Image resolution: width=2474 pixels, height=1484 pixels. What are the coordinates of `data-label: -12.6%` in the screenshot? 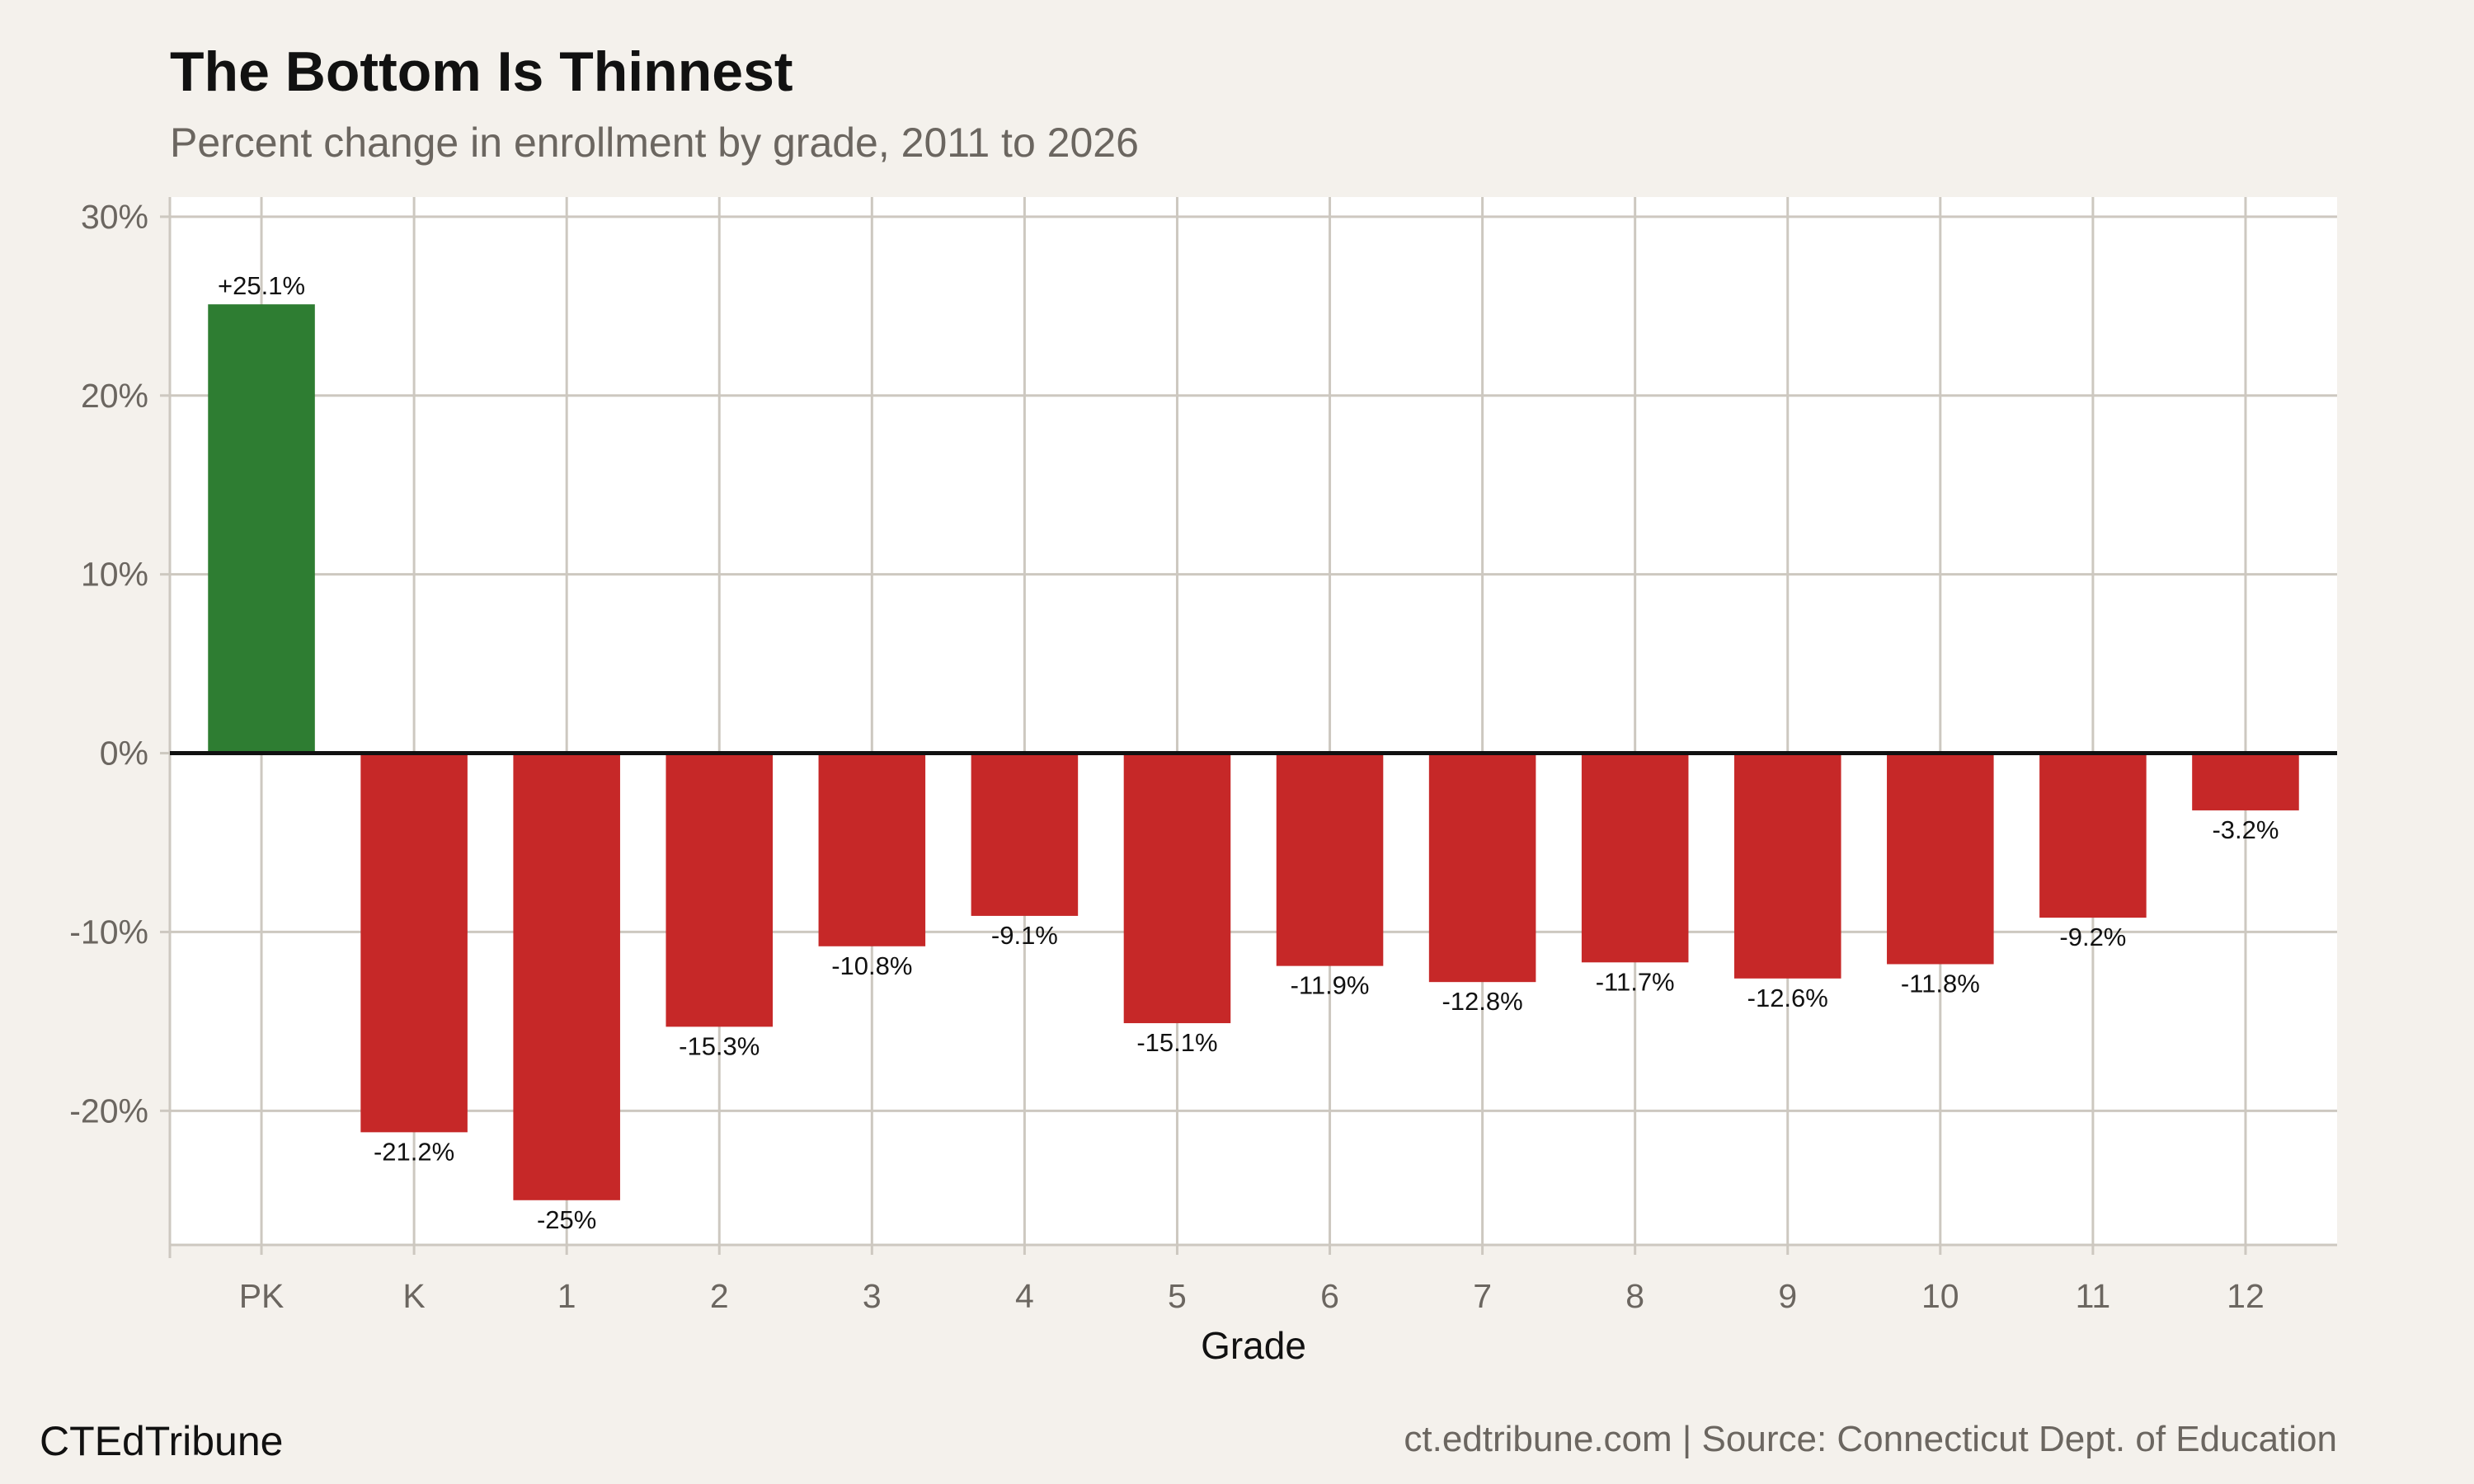 It's located at (1787, 998).